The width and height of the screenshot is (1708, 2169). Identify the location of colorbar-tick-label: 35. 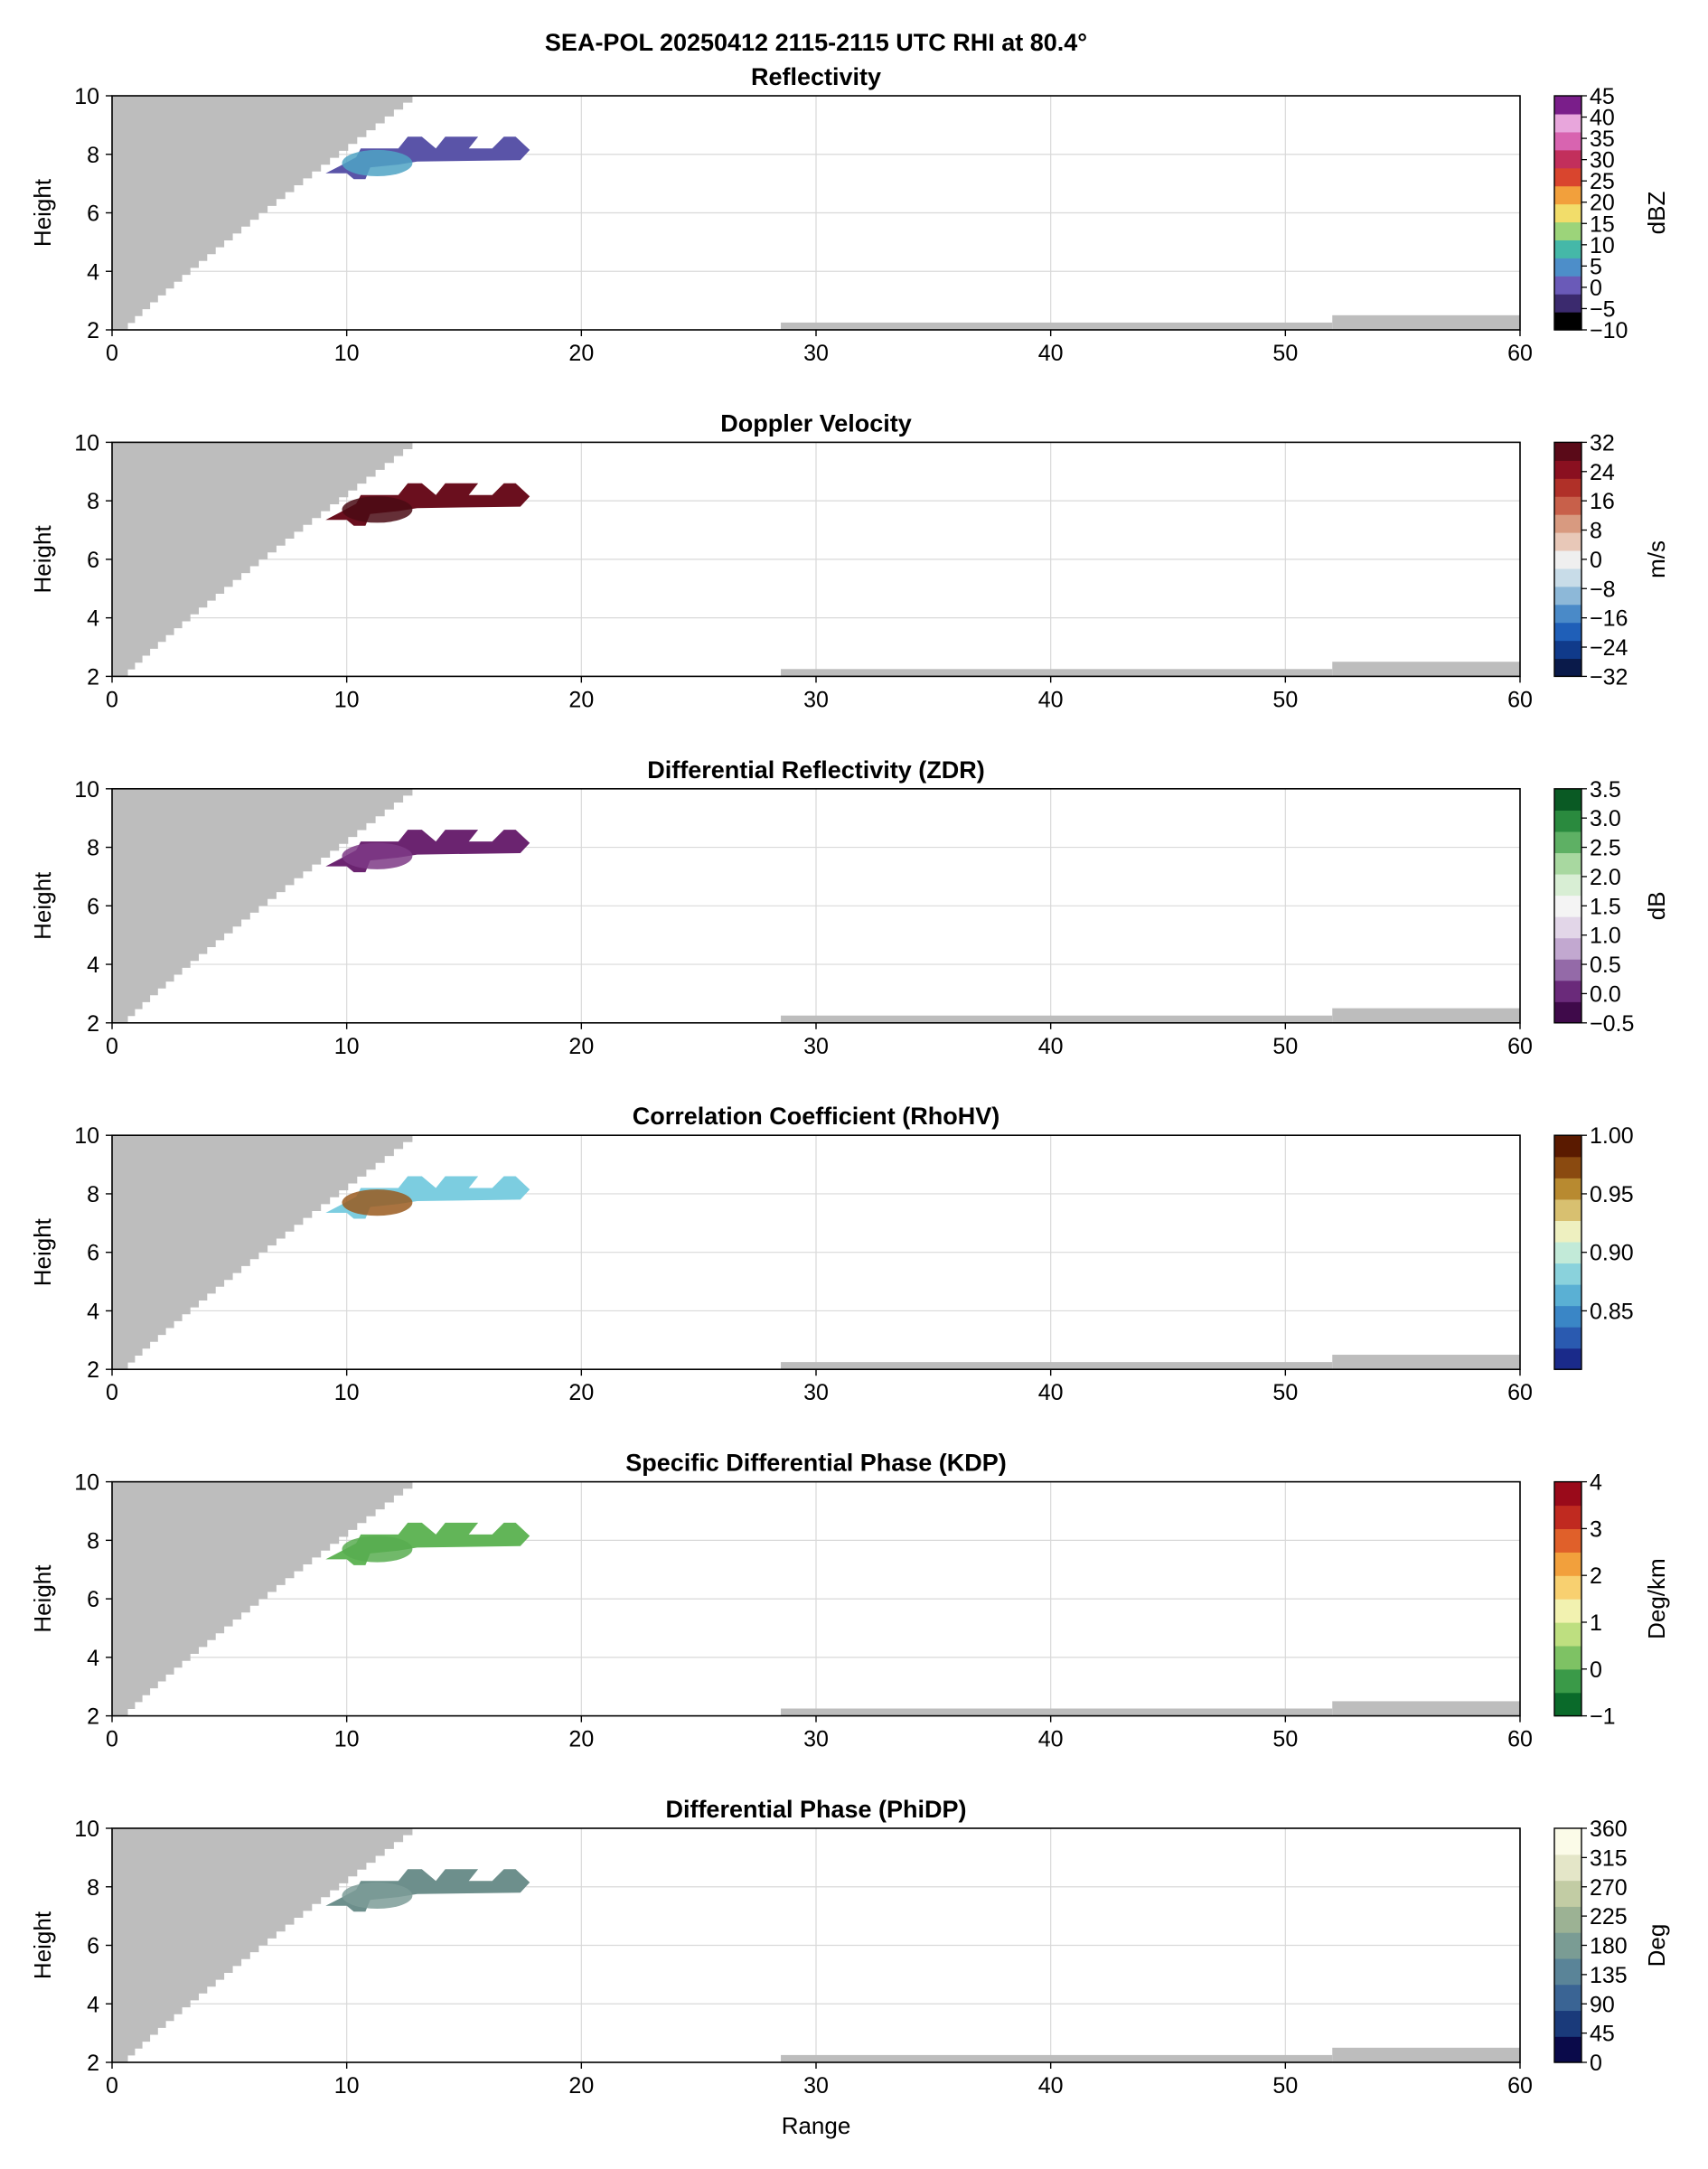
(1602, 140).